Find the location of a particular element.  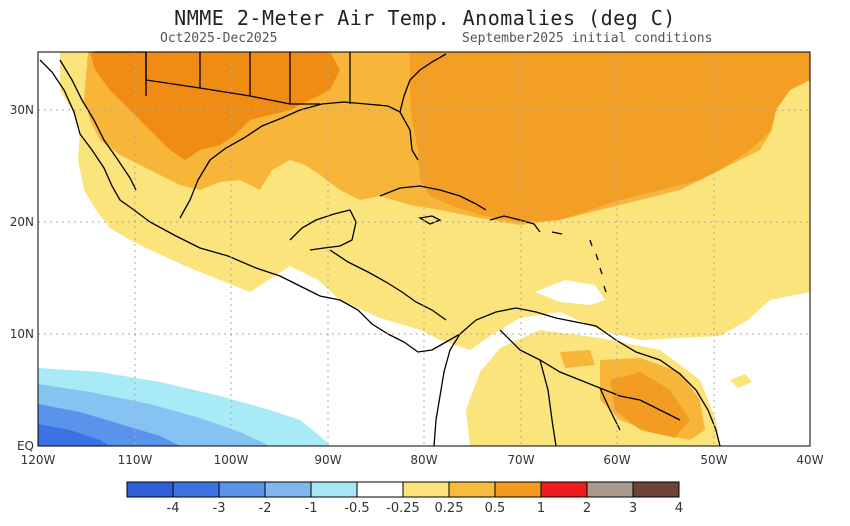

lat-tick-label: EQ is located at coordinates (25, 446).